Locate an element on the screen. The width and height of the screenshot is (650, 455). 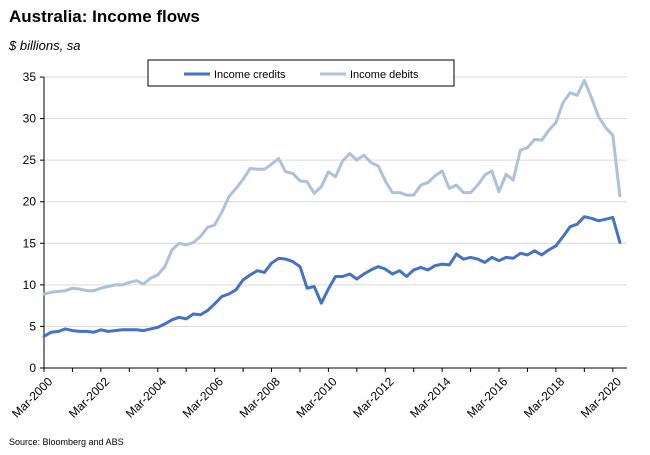
x-tick-label: Mar-2002 is located at coordinates (89, 397).